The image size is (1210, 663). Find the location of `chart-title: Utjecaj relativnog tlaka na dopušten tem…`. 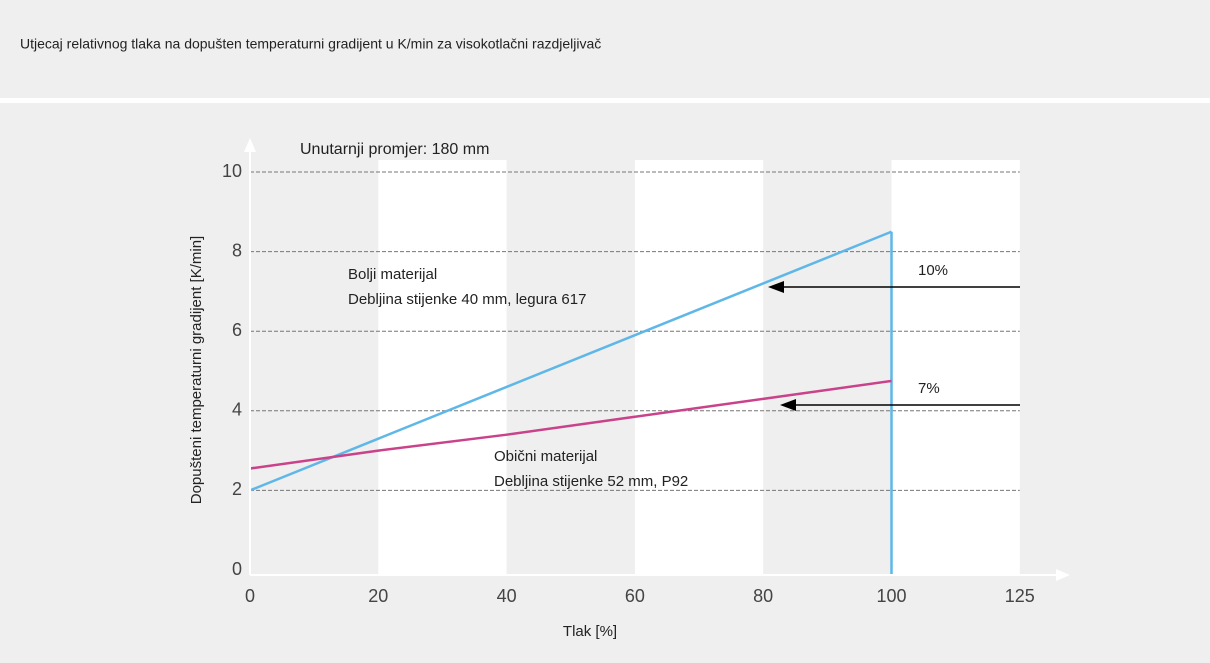

chart-title: Utjecaj relativnog tlaka na dopušten tem… is located at coordinates (310, 44).